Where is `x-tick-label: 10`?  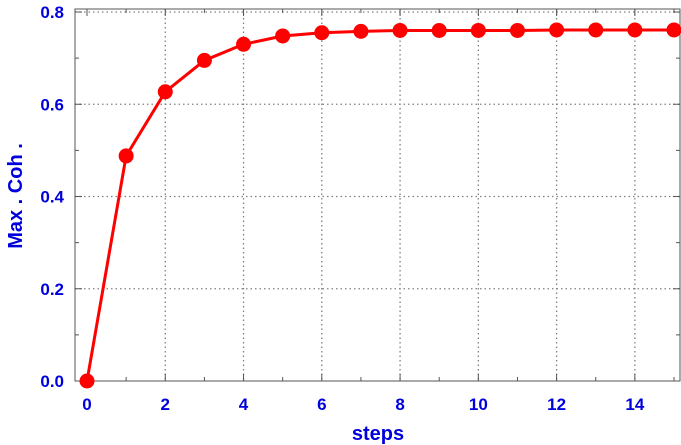
x-tick-label: 10 is located at coordinates (478, 404).